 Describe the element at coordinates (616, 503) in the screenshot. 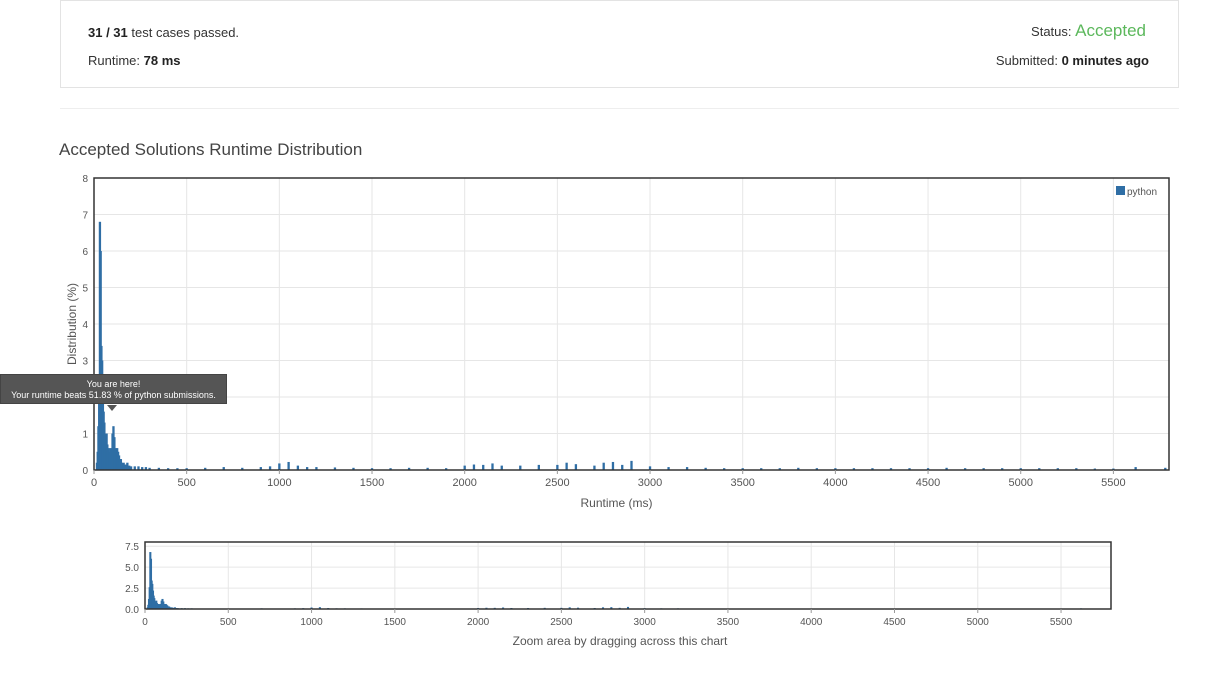

I see `main-x-axis-label: Runtime (ms)` at that location.